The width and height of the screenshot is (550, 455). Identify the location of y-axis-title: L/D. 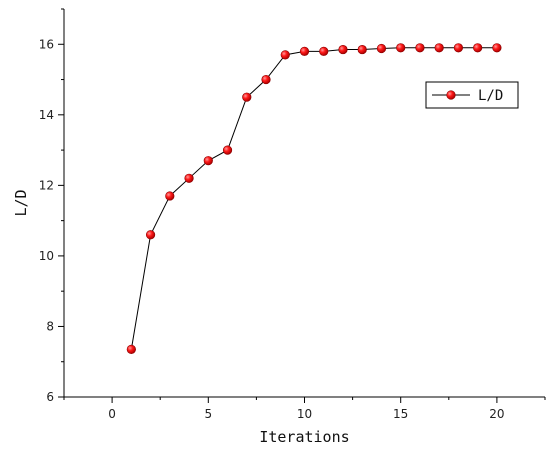
(21, 202).